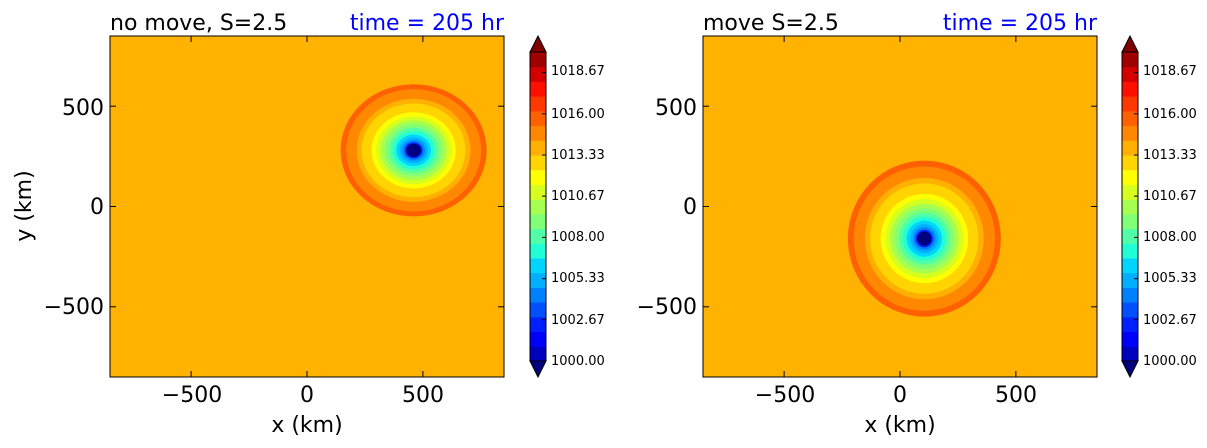 The image size is (1207, 448). I want to click on panel-title-left: move S=2.5, so click(771, 23).